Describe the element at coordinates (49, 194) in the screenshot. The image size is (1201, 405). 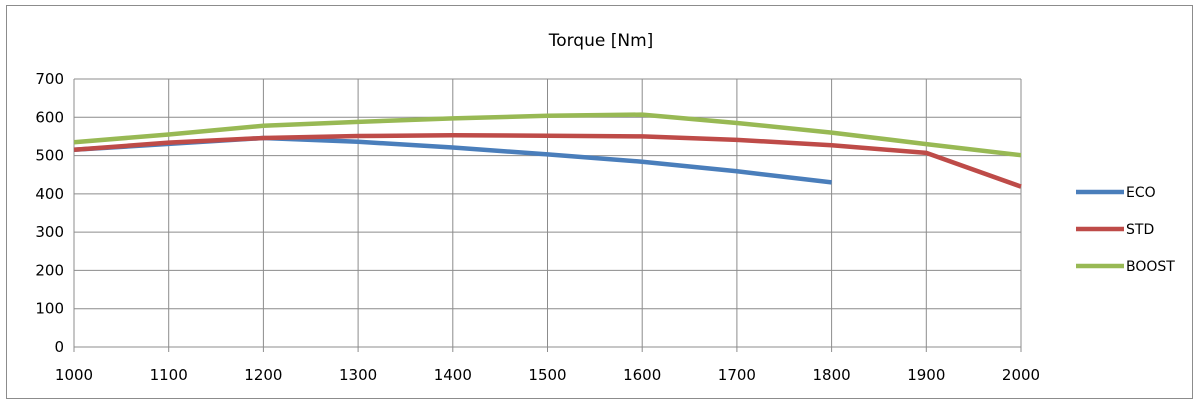
I see `y-tick-label: 400` at that location.